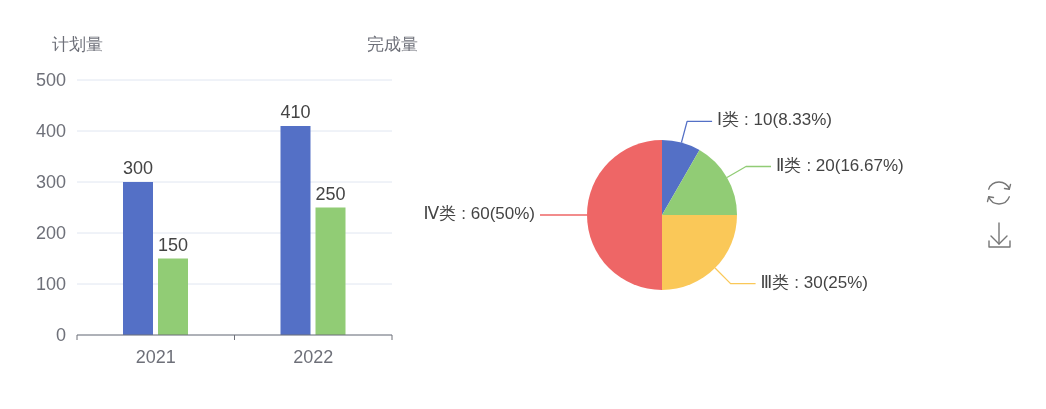 The image size is (1046, 409). Describe the element at coordinates (330, 193) in the screenshot. I see `data-label: 250` at that location.